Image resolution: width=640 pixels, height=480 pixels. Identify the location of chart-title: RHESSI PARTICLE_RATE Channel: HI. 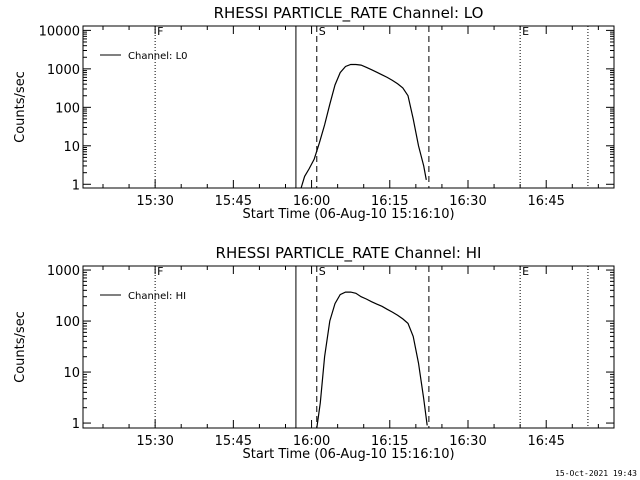
(349, 253).